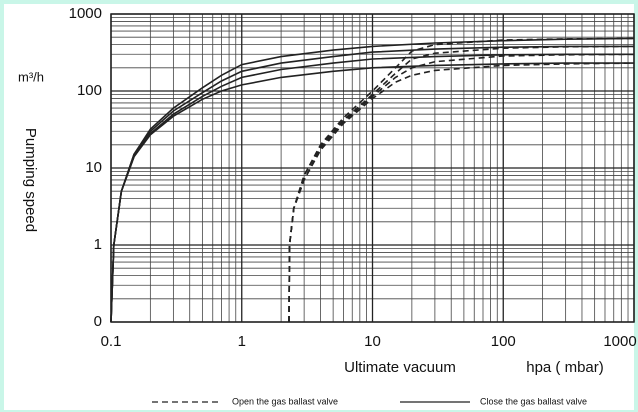  I want to click on y-tick-label: 10, so click(93, 167).